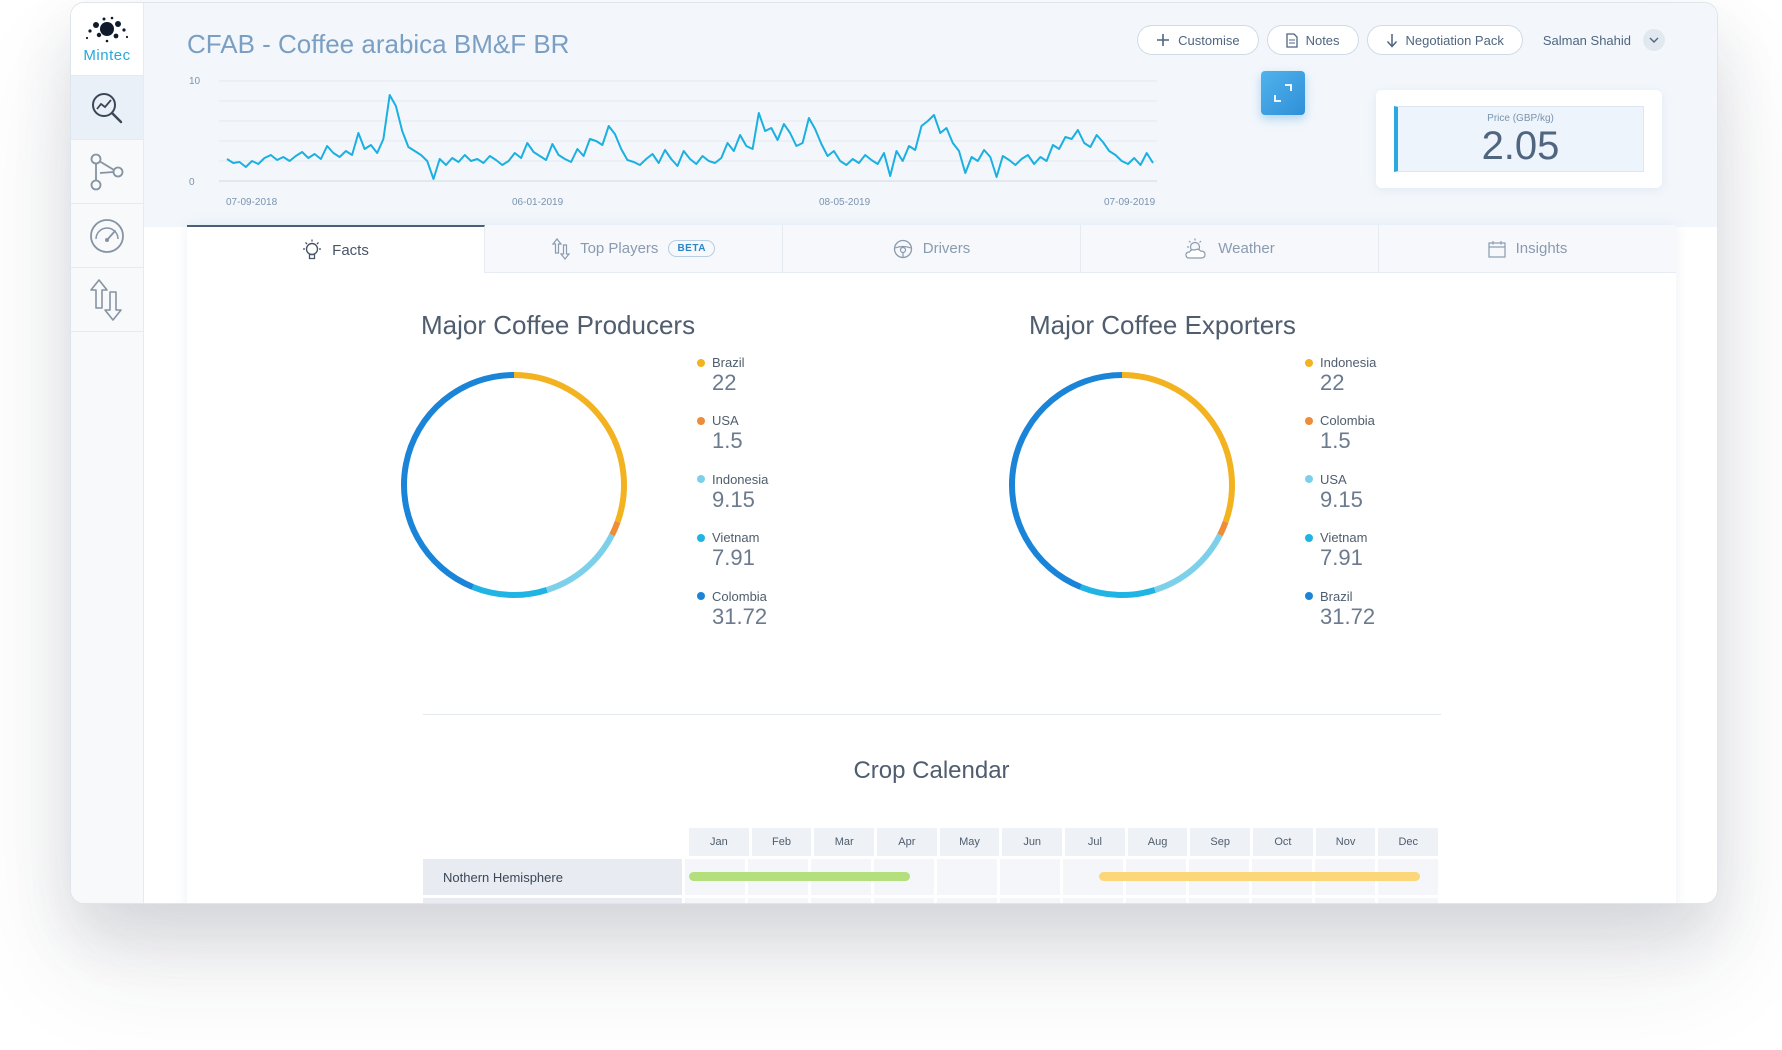 The image size is (1782, 1050). I want to click on producers-donut-chart, so click(514, 485).